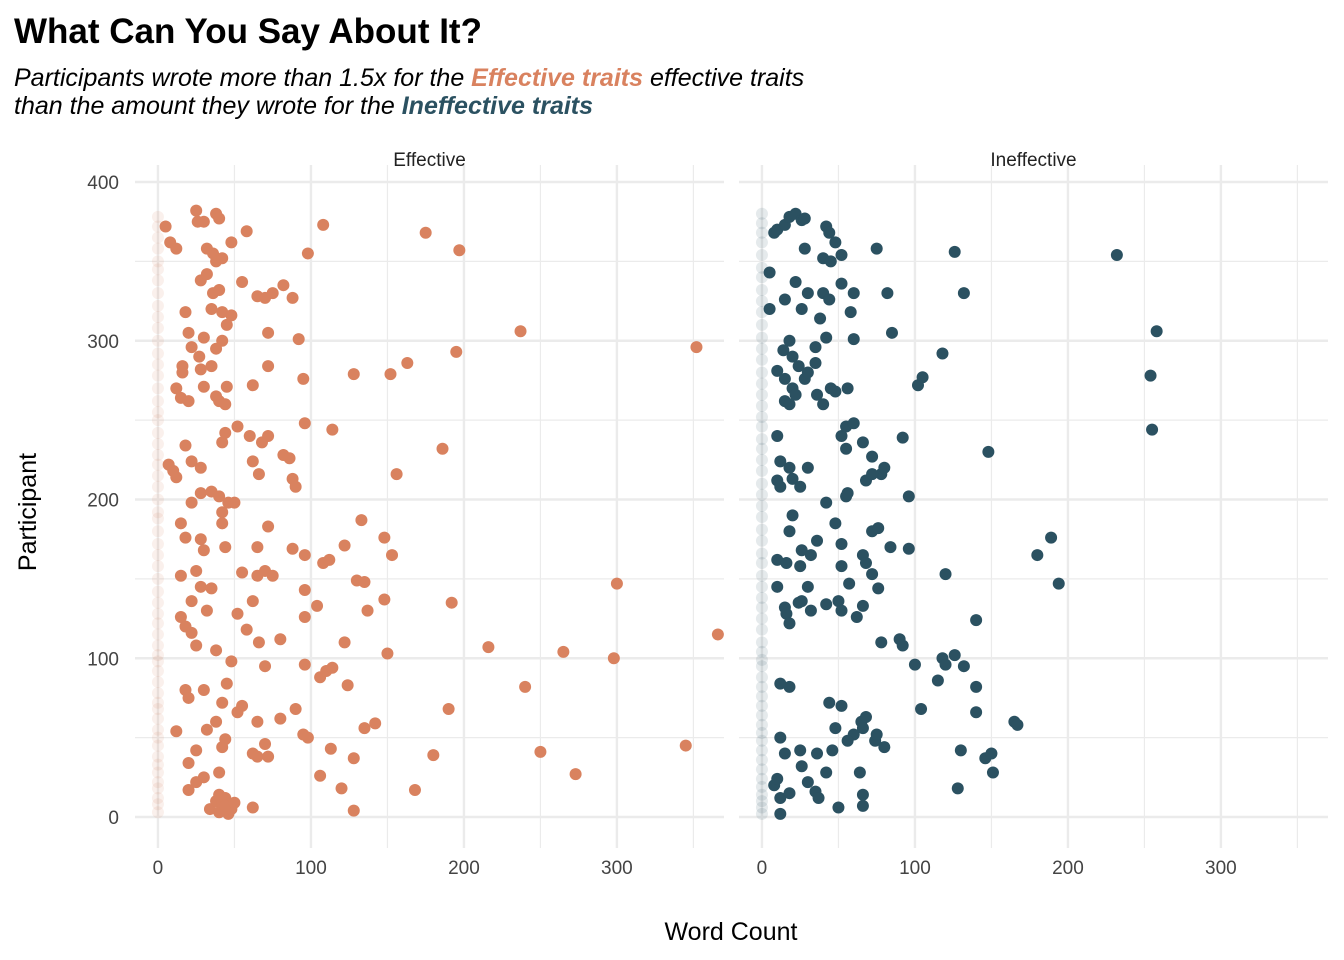 The image size is (1344, 960). What do you see at coordinates (248, 31) in the screenshot?
I see `chart-title: What Can You Say About It?` at bounding box center [248, 31].